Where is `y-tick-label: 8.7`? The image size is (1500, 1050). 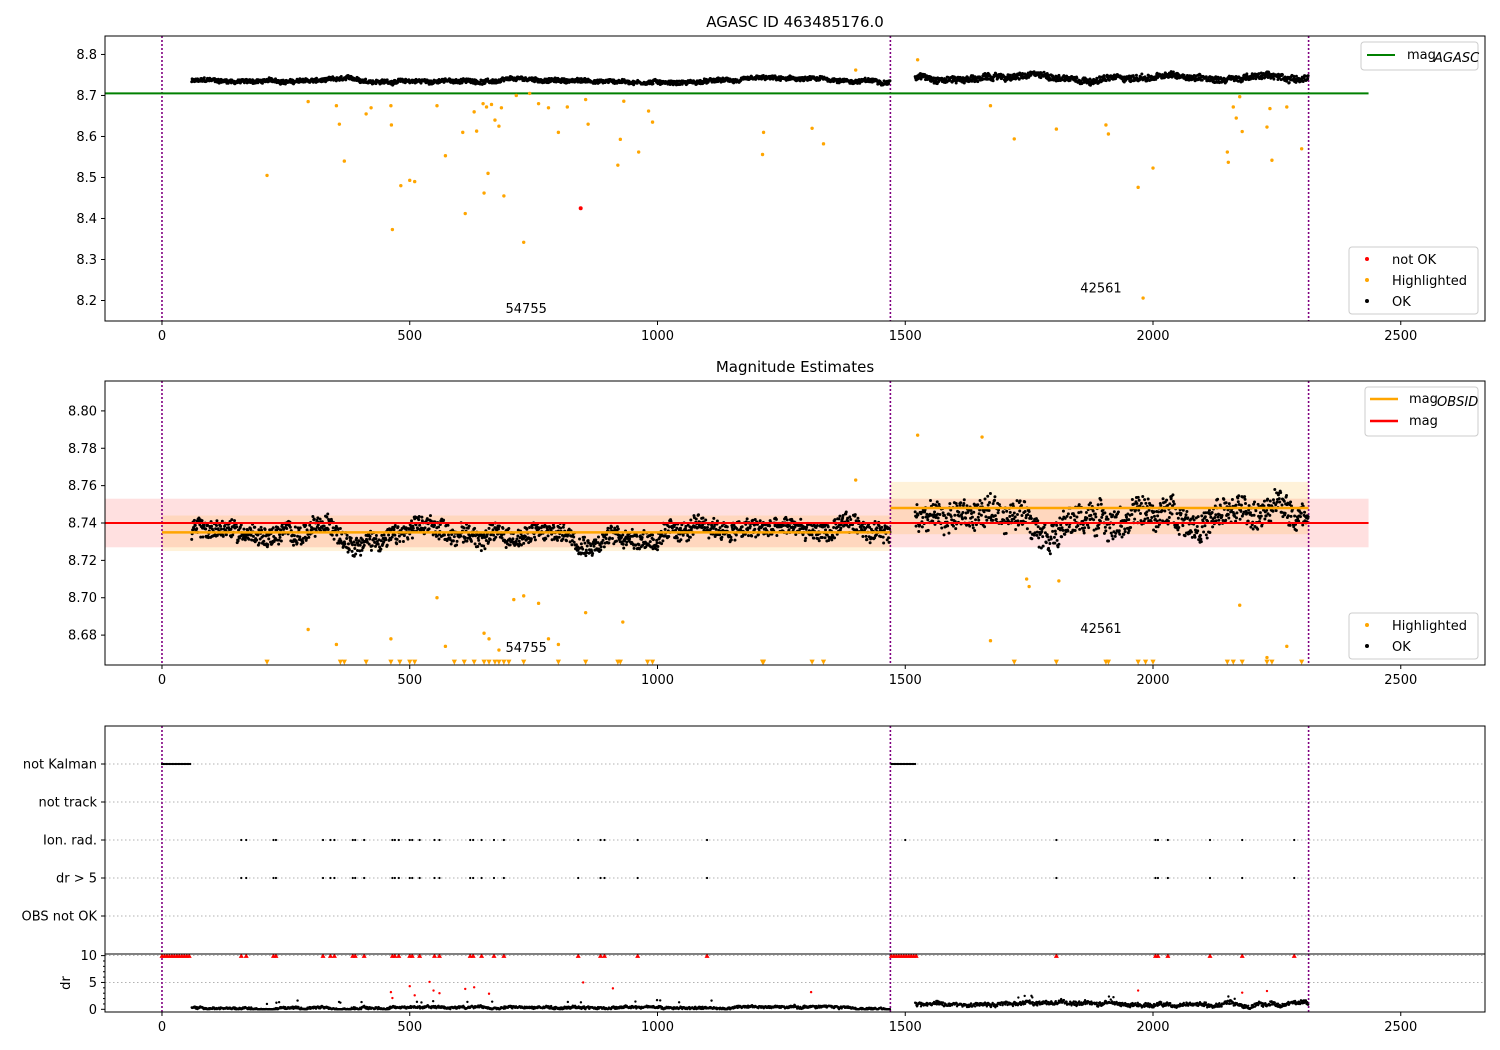
y-tick-label: 8.7 is located at coordinates (86, 96).